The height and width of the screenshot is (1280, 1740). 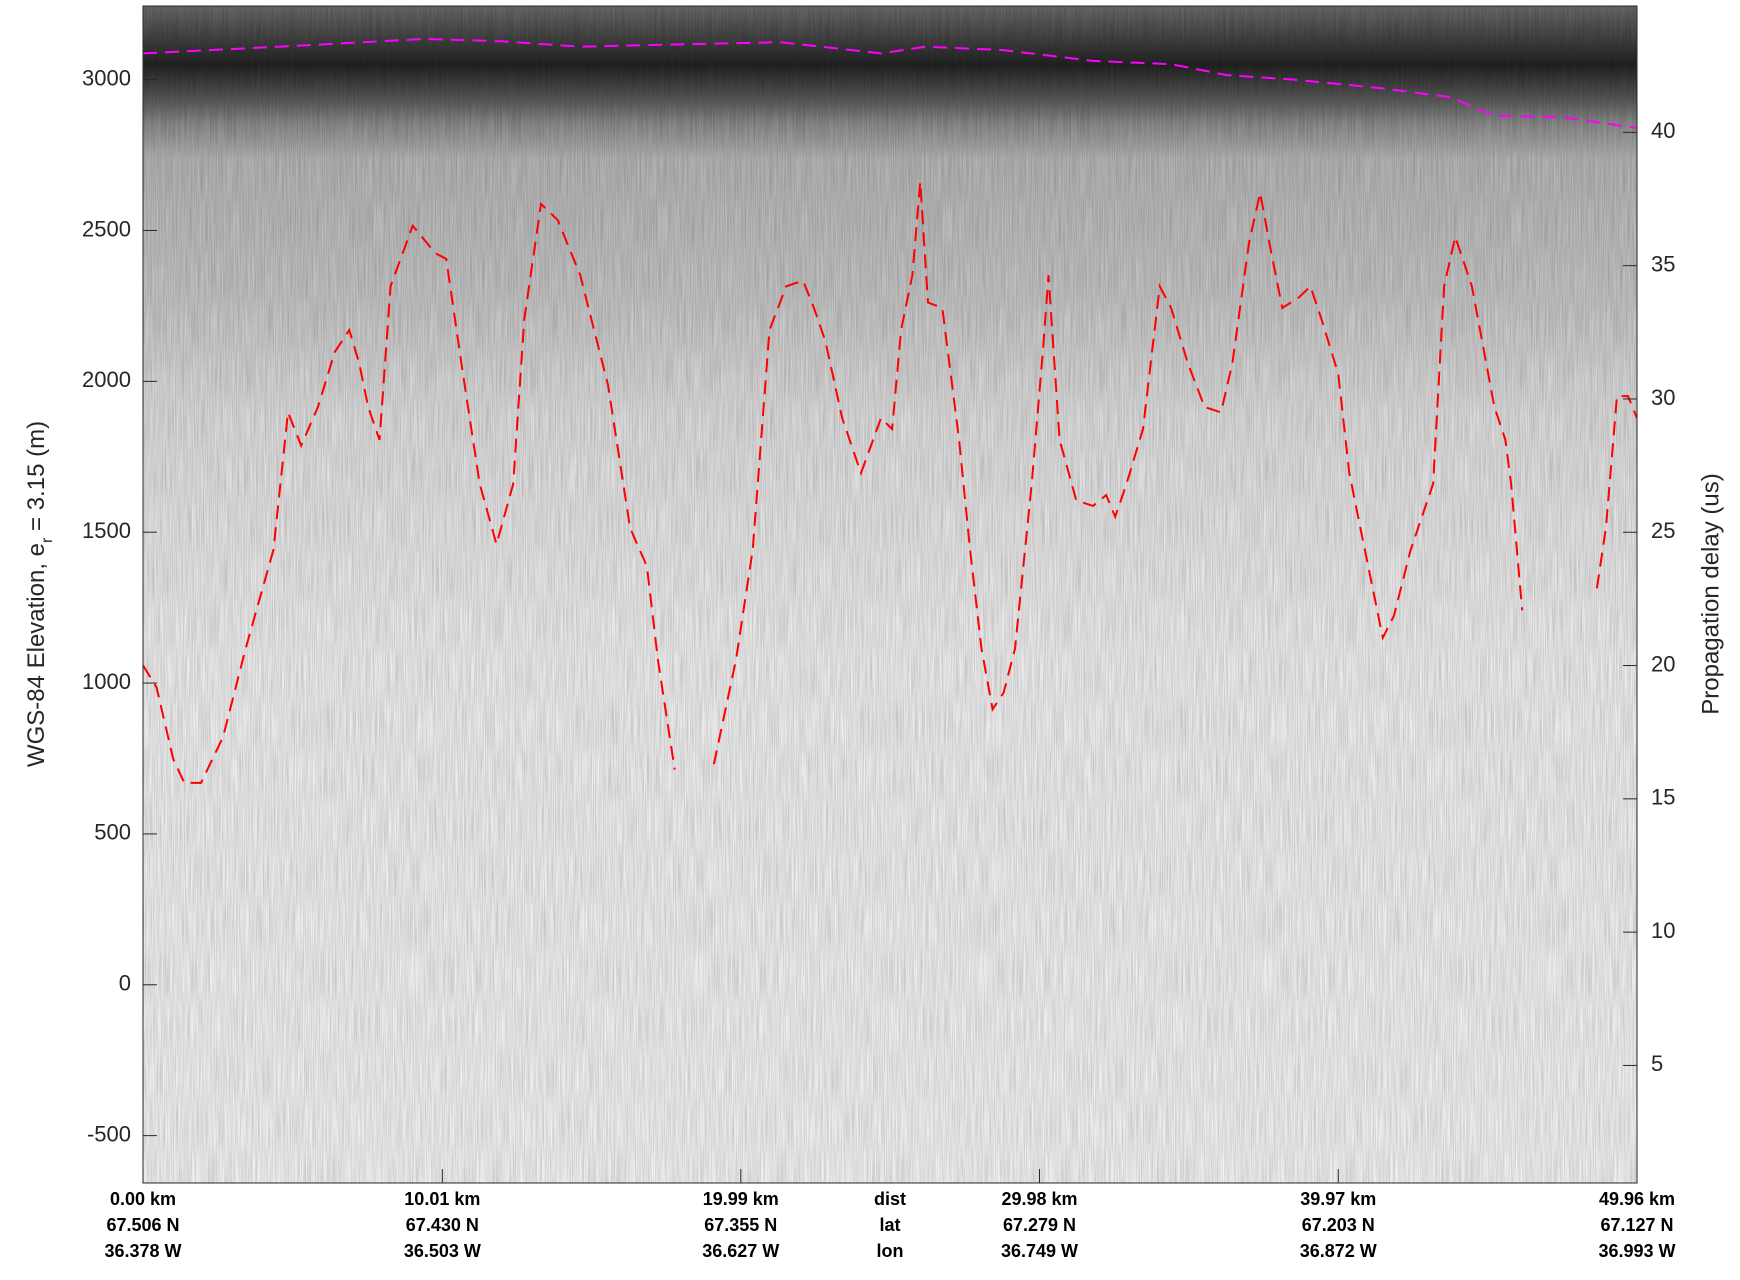 What do you see at coordinates (1039, 1251) in the screenshot?
I see `x-tick-lon: 36.749 W` at bounding box center [1039, 1251].